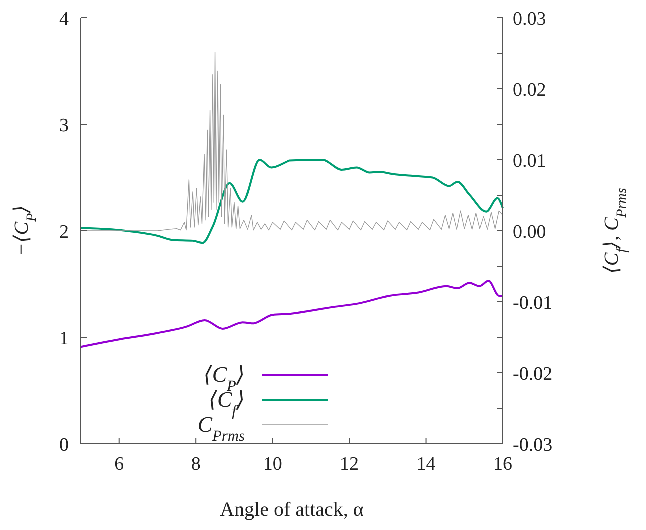 The width and height of the screenshot is (646, 530). Describe the element at coordinates (64, 126) in the screenshot. I see `y-tick-label: 3` at that location.